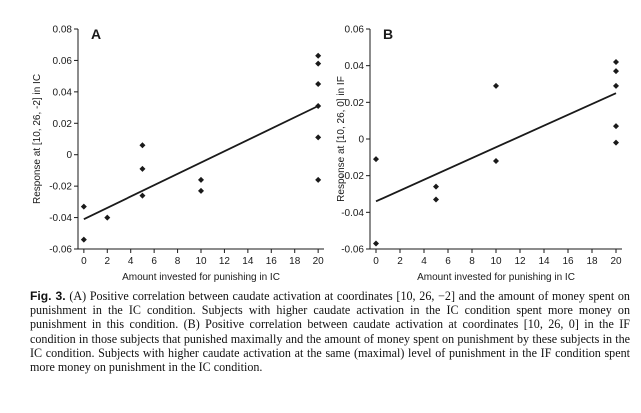 Image resolution: width=641 pixels, height=413 pixels. I want to click on panel-label: B, so click(388, 34).